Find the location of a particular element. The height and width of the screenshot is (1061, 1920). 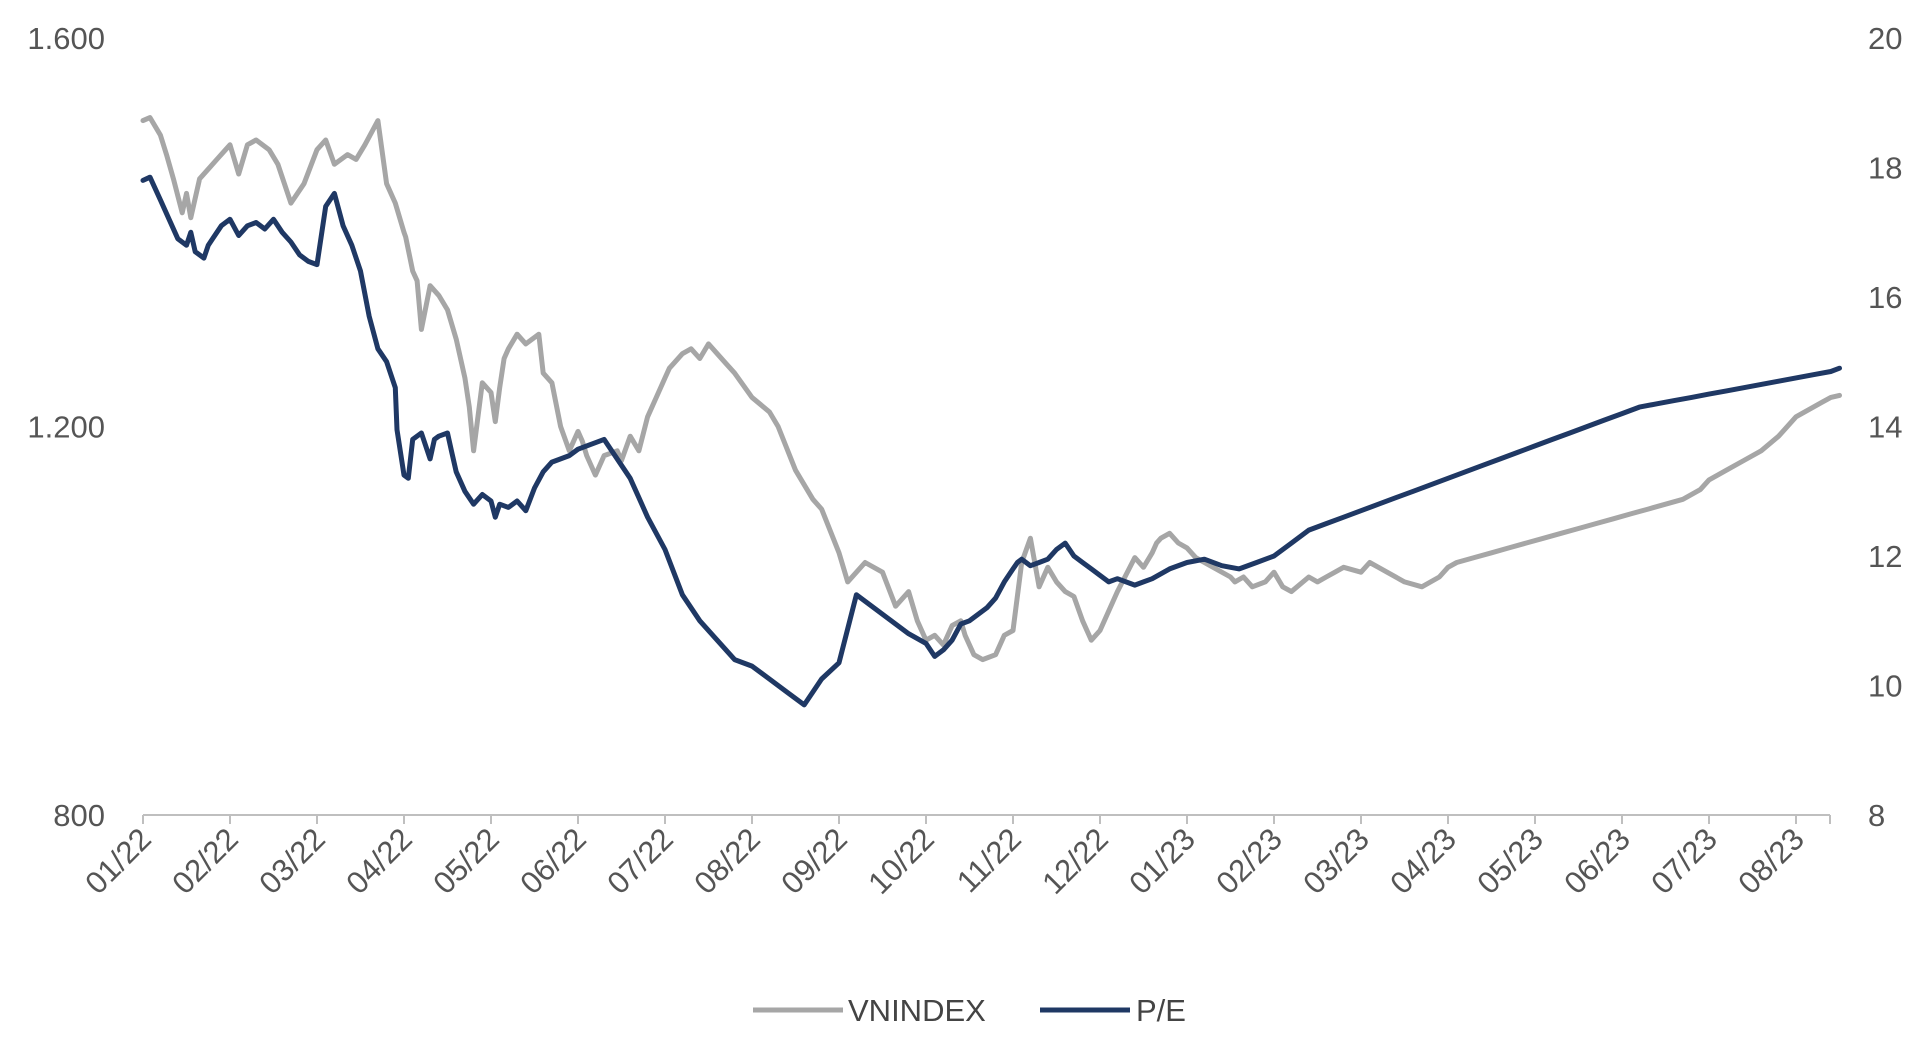

right-y-tick-label: 12 is located at coordinates (1885, 556).